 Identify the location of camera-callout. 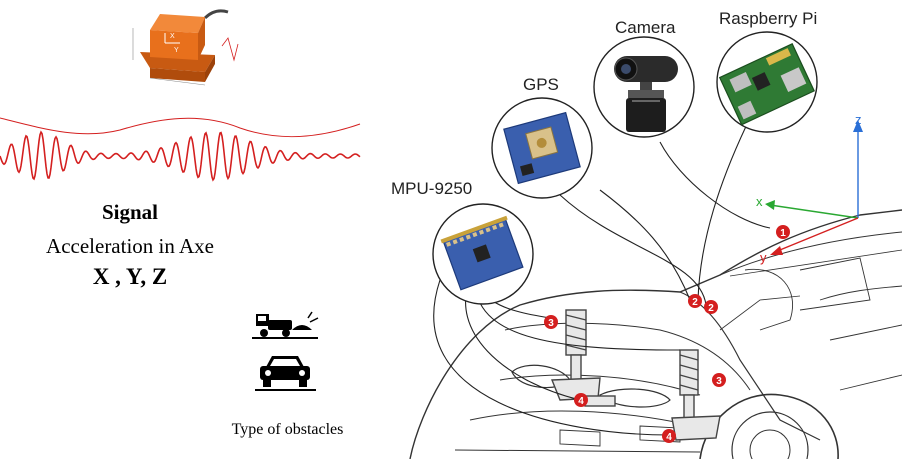
(644, 87).